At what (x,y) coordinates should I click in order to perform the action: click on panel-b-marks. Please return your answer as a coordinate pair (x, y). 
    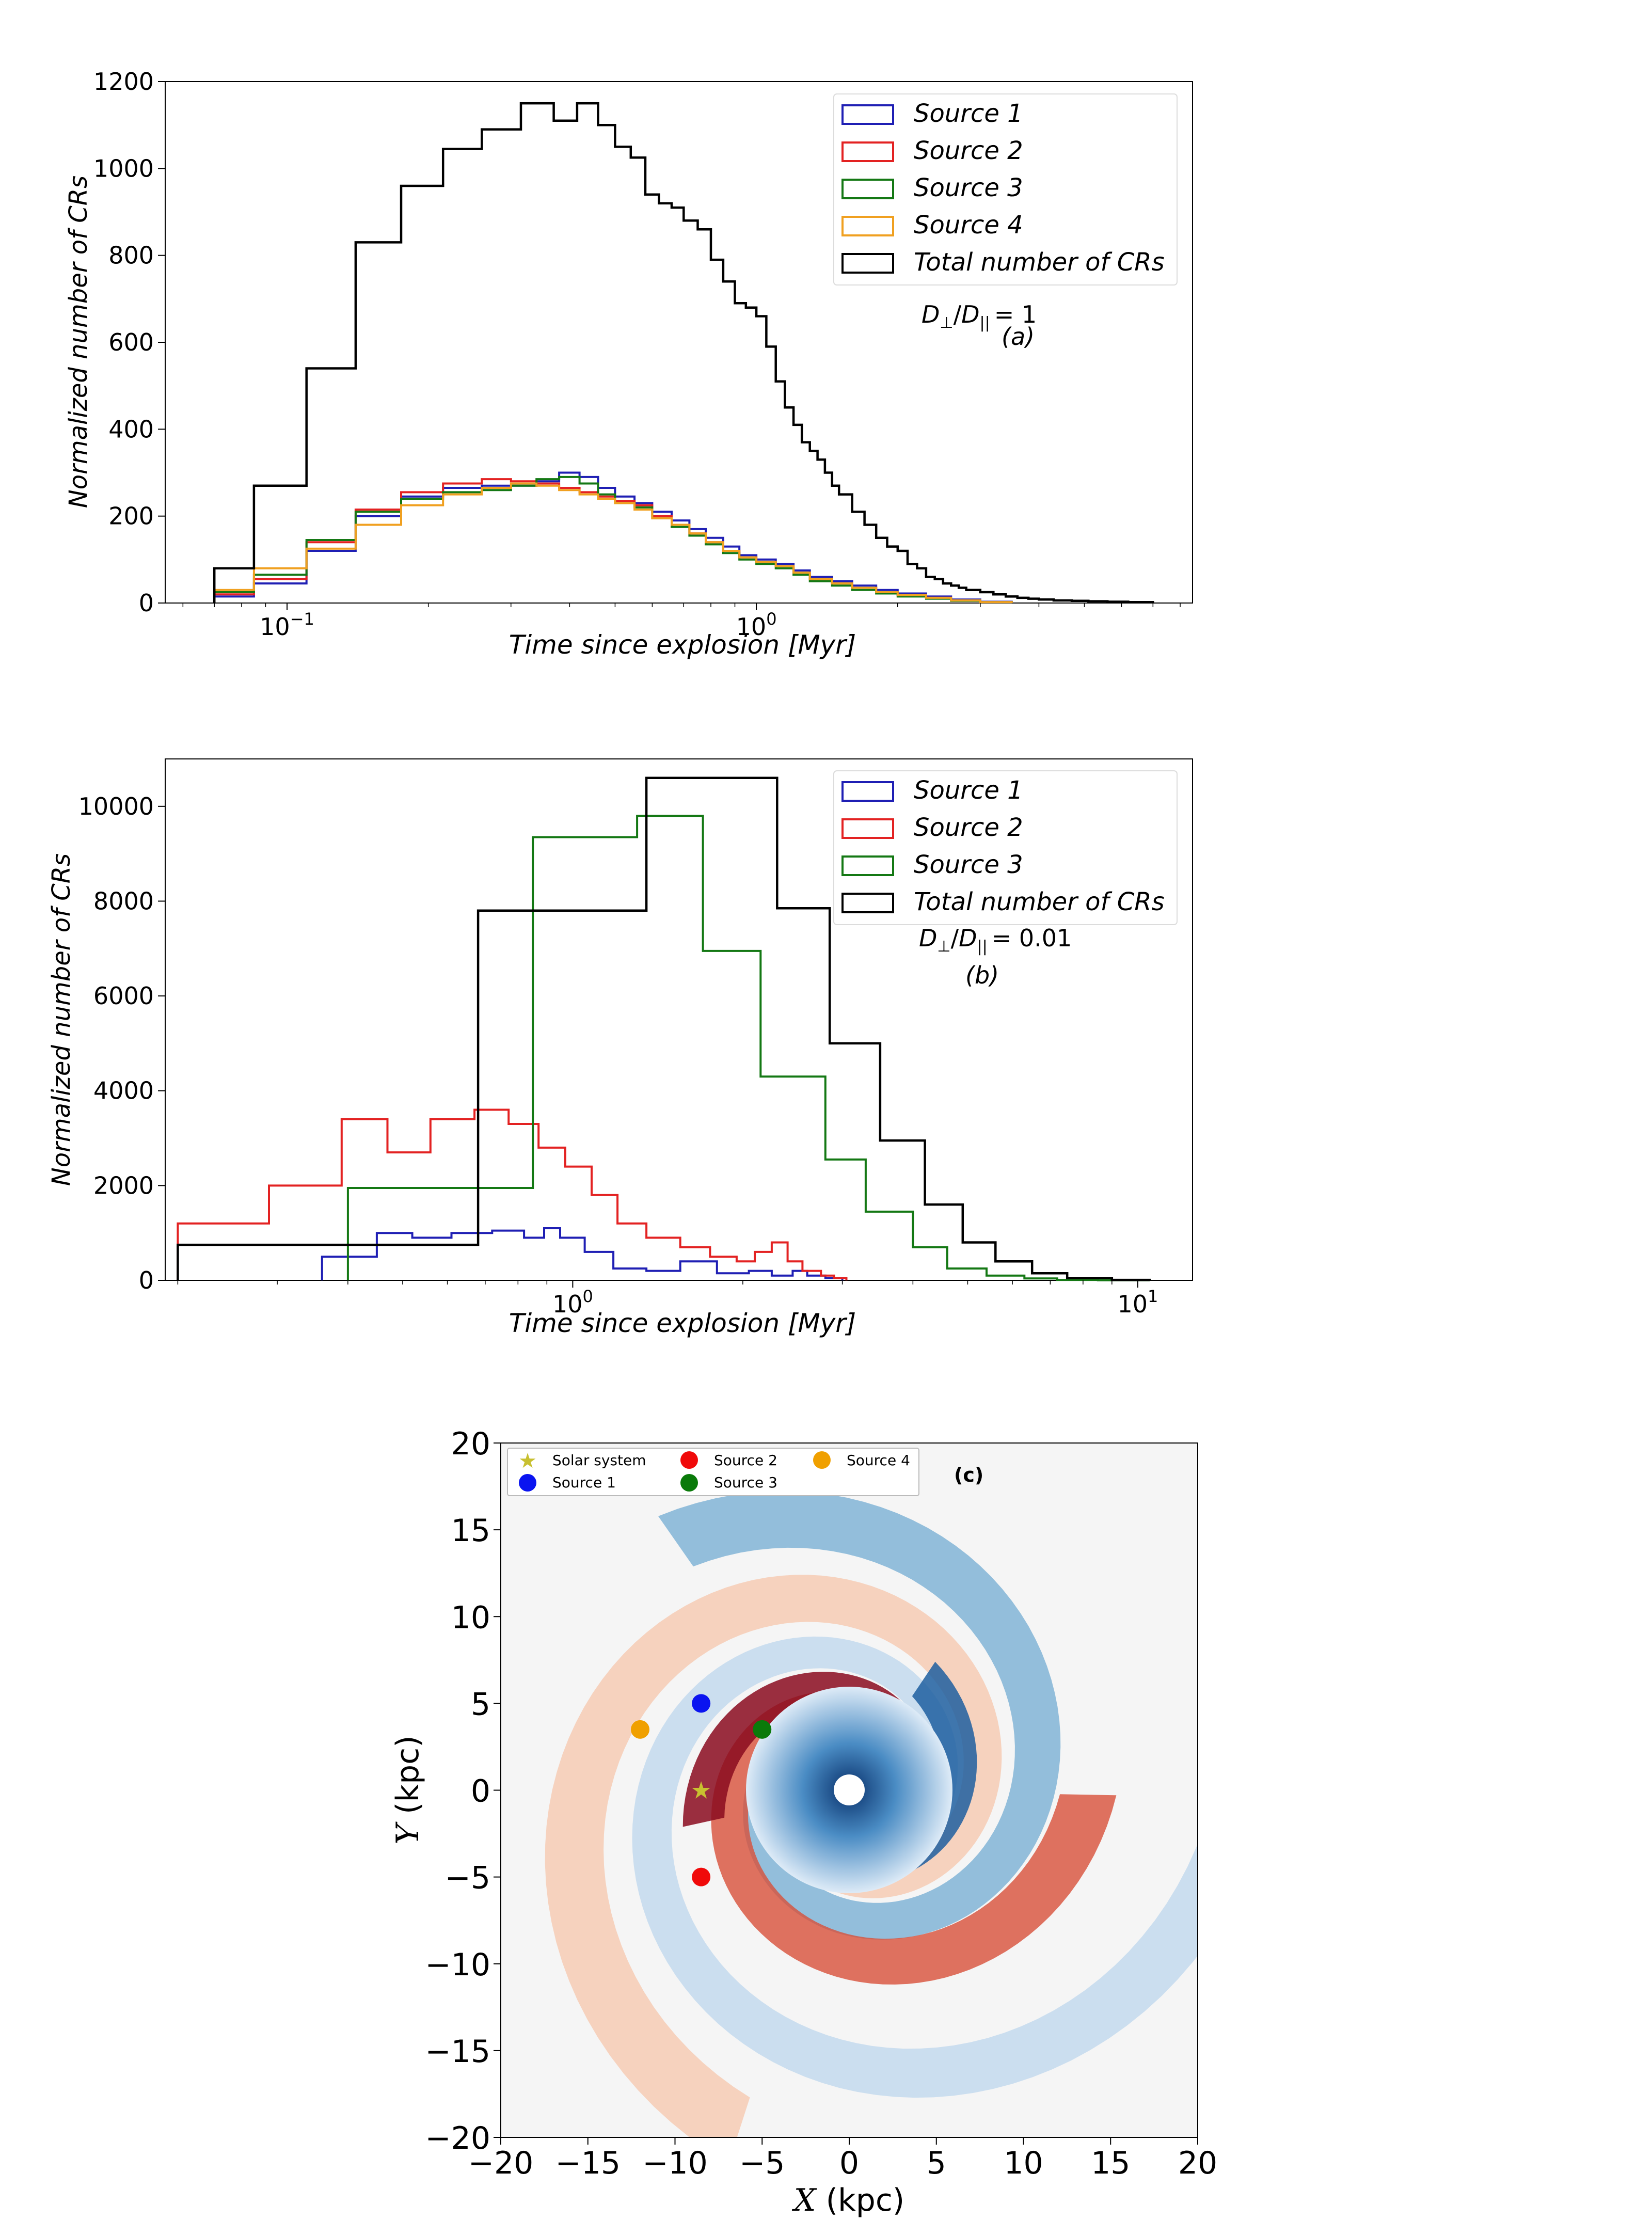
    Looking at the image, I should click on (664, 1028).